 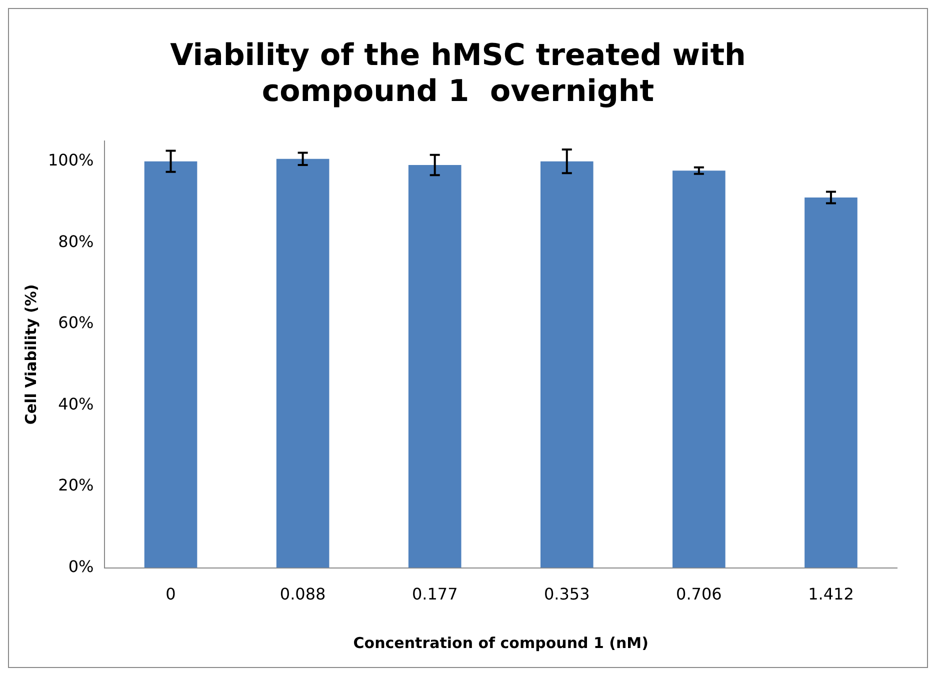 I want to click on x-tick-label: 0, so click(x=171, y=594).